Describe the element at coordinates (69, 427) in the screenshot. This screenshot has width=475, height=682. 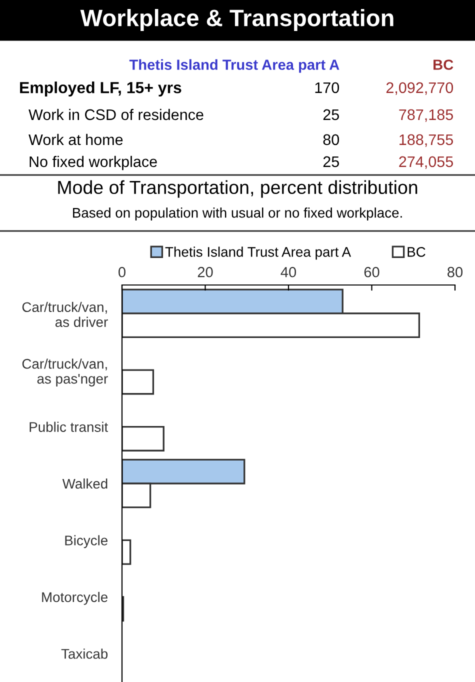
I see `y-tick-label: Public transit` at that location.